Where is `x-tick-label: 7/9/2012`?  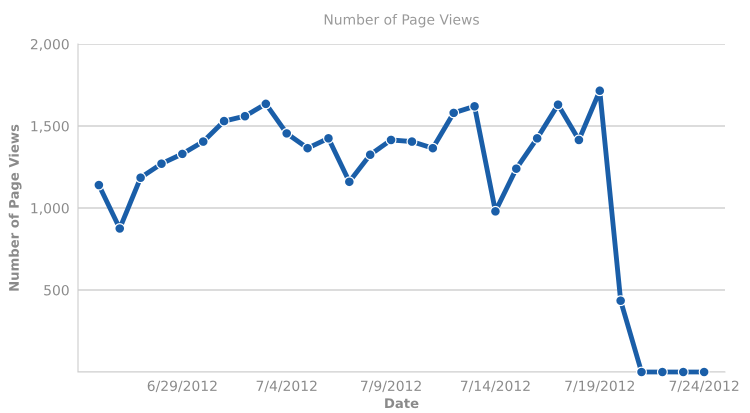 x-tick-label: 7/9/2012 is located at coordinates (391, 386).